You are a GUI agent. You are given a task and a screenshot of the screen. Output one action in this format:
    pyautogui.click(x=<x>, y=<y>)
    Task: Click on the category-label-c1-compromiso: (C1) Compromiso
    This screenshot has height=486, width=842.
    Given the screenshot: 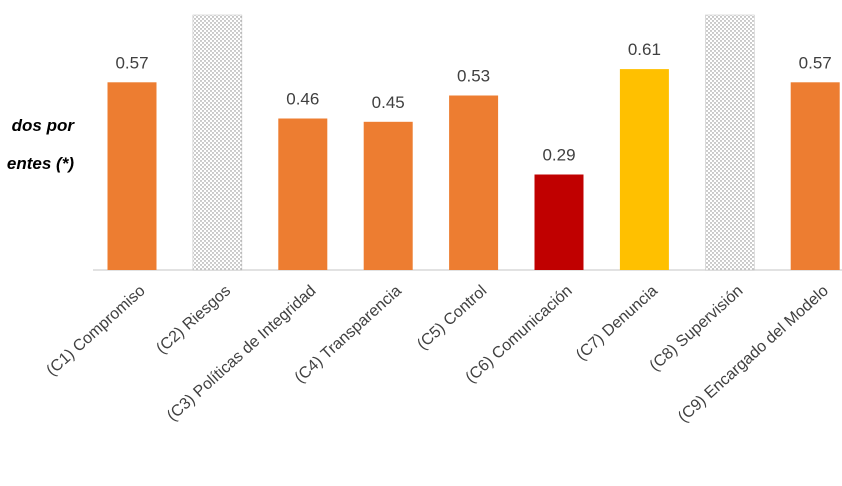 What is the action you would take?
    pyautogui.click(x=95, y=330)
    